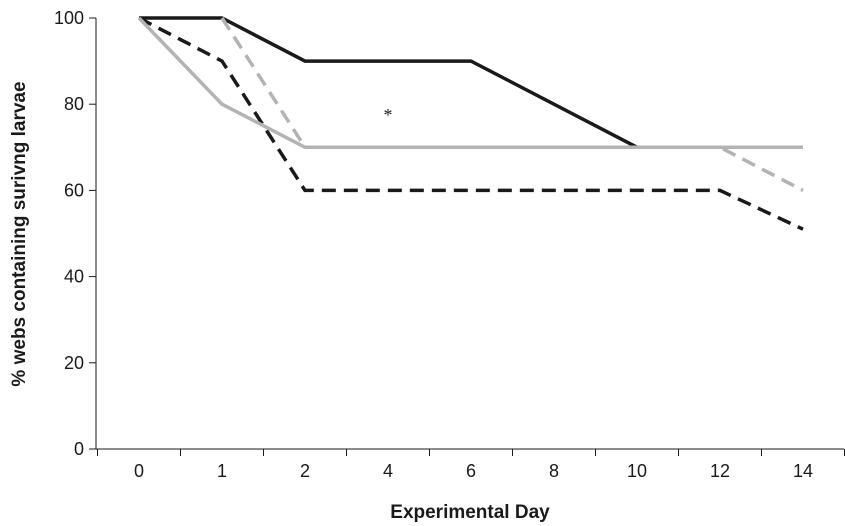  I want to click on significance-asterisk: *, so click(388, 115).